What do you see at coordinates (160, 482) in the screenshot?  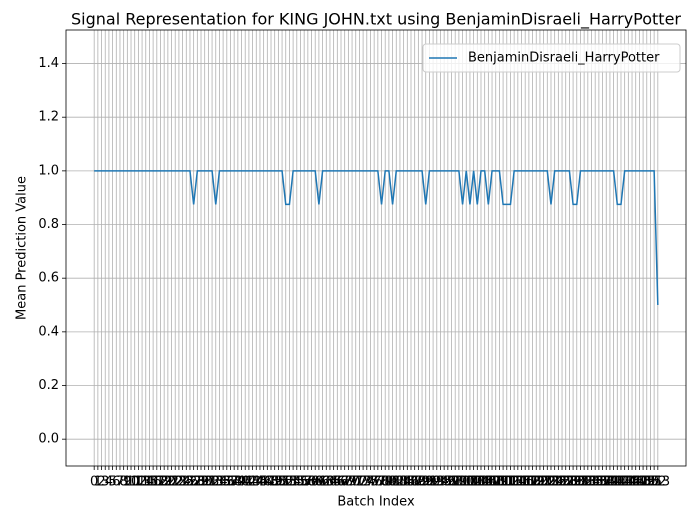 I see `x-tick-label: 18` at bounding box center [160, 482].